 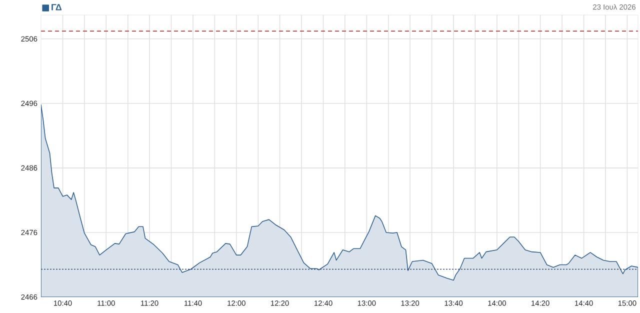 What do you see at coordinates (57, 7) in the screenshot?
I see `text: ΓΔ` at bounding box center [57, 7].